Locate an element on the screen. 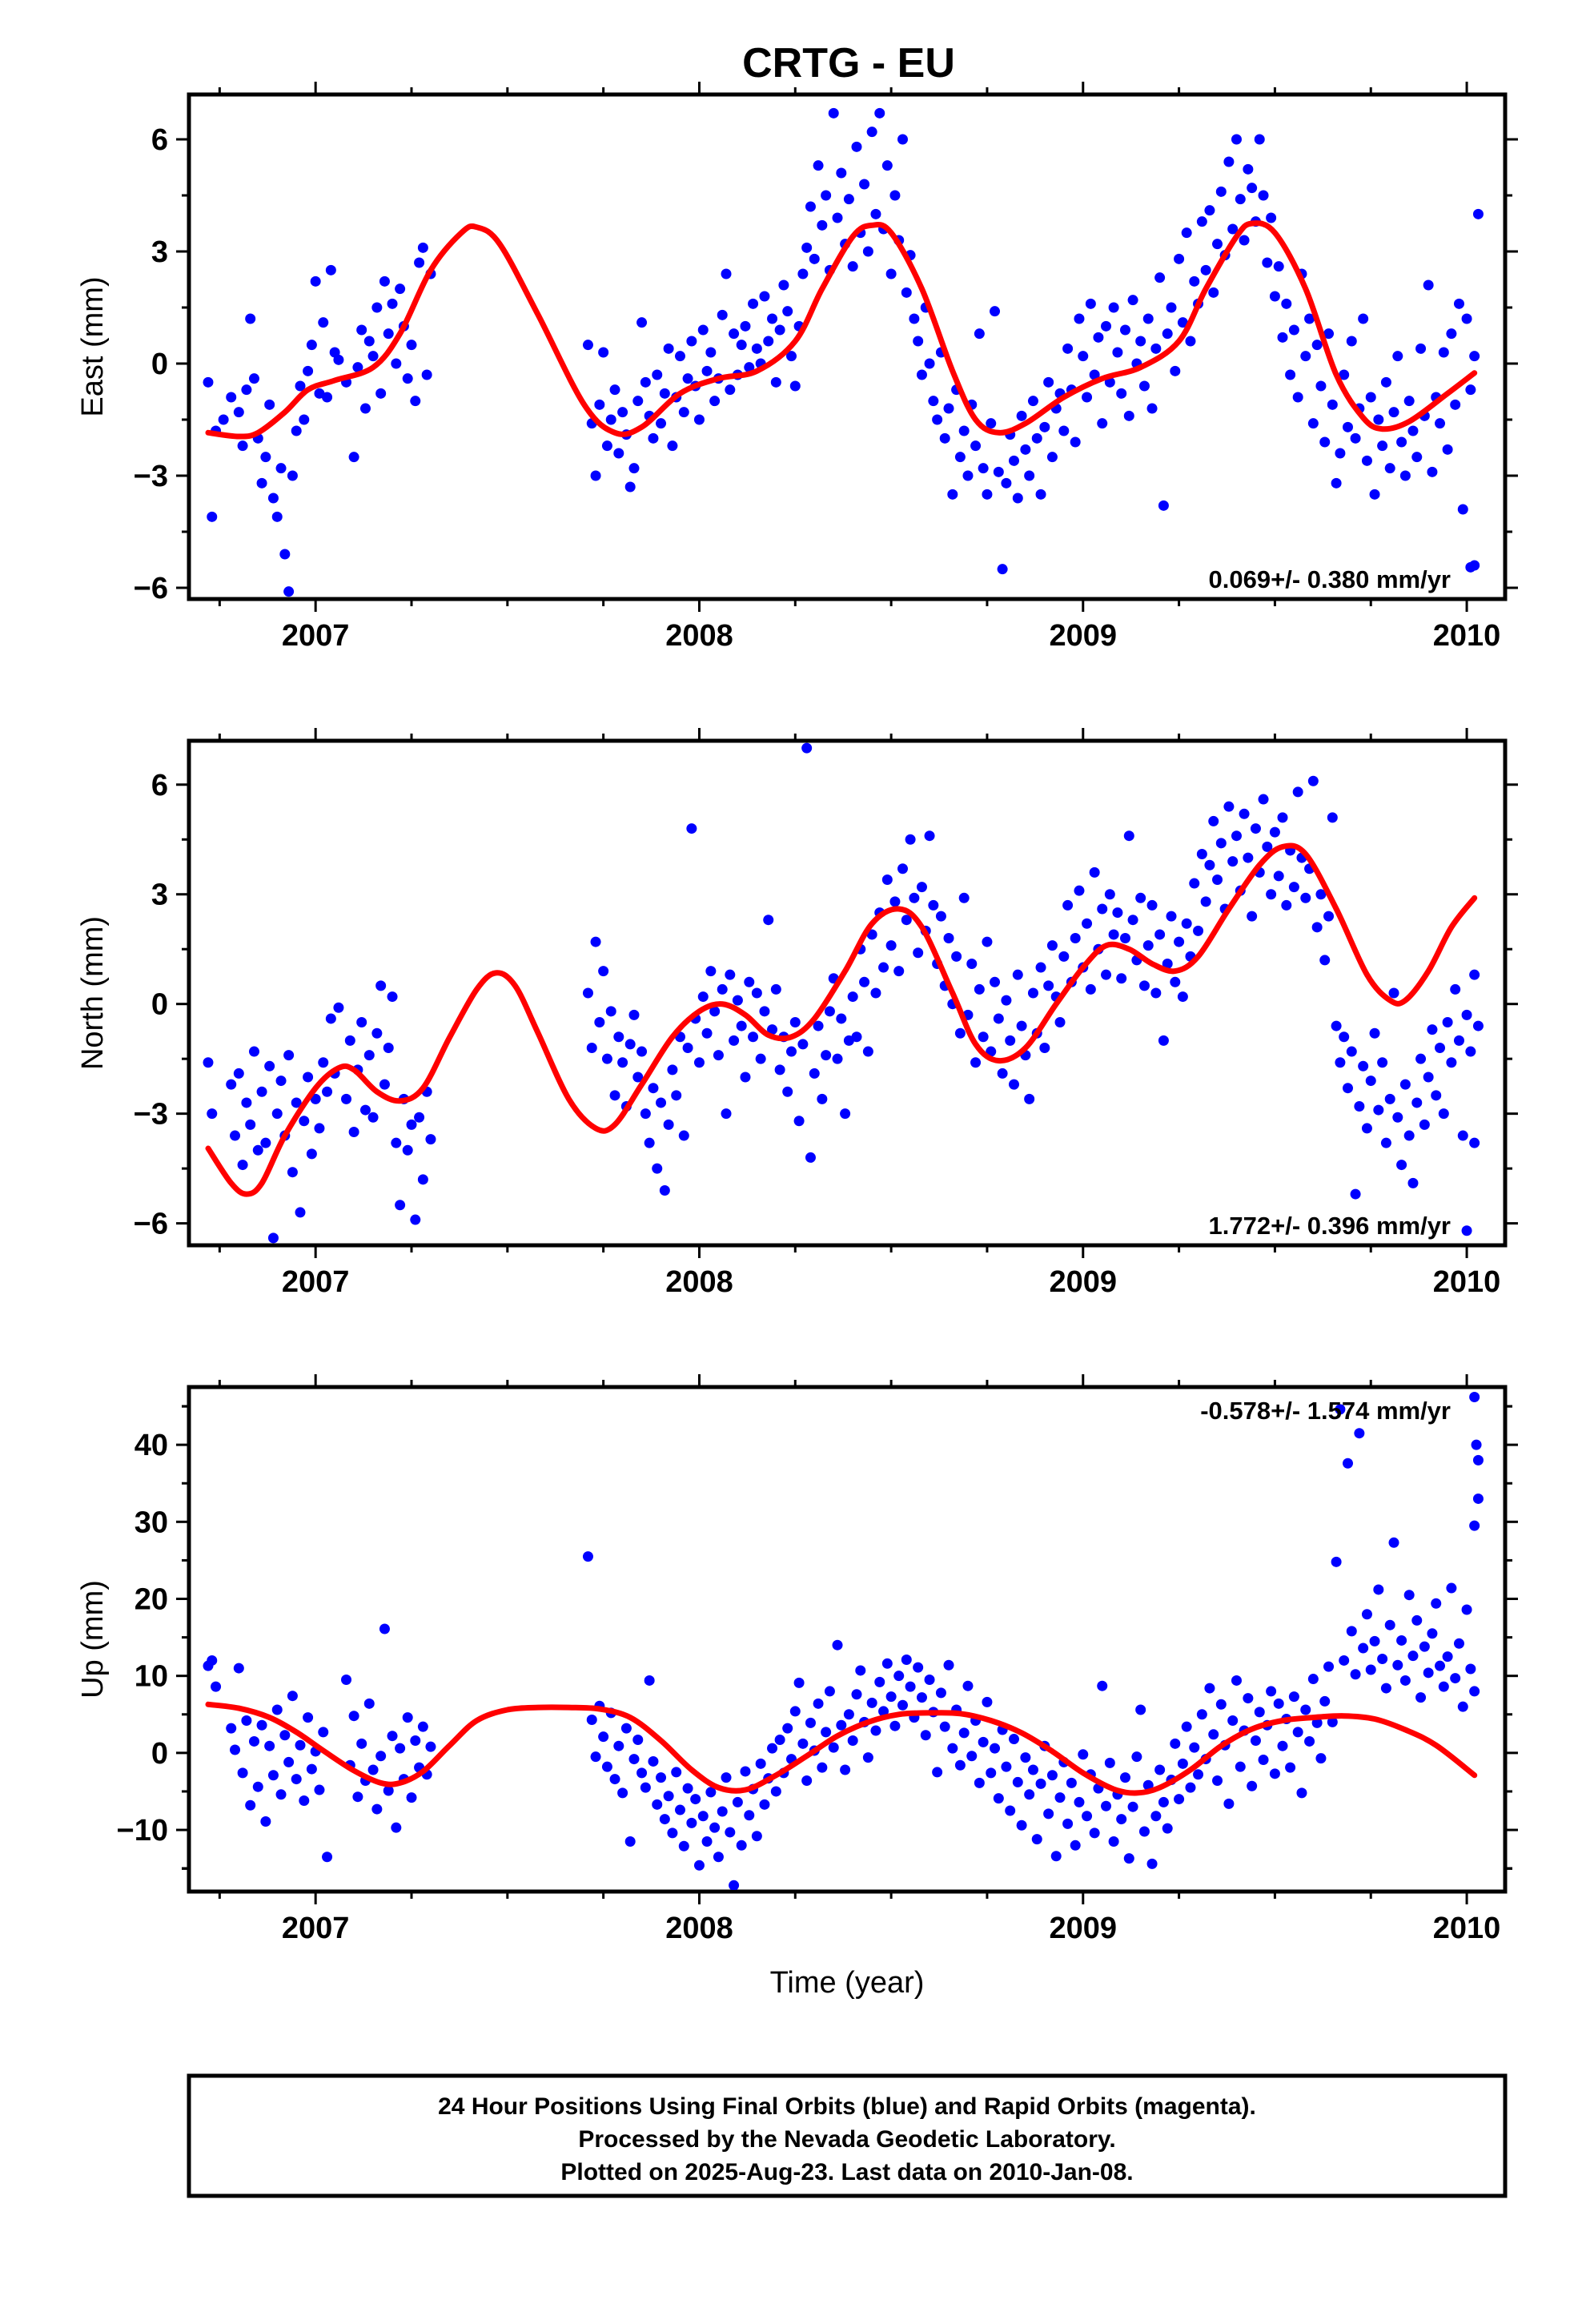  x-tick-label: 2010 is located at coordinates (1467, 1282).